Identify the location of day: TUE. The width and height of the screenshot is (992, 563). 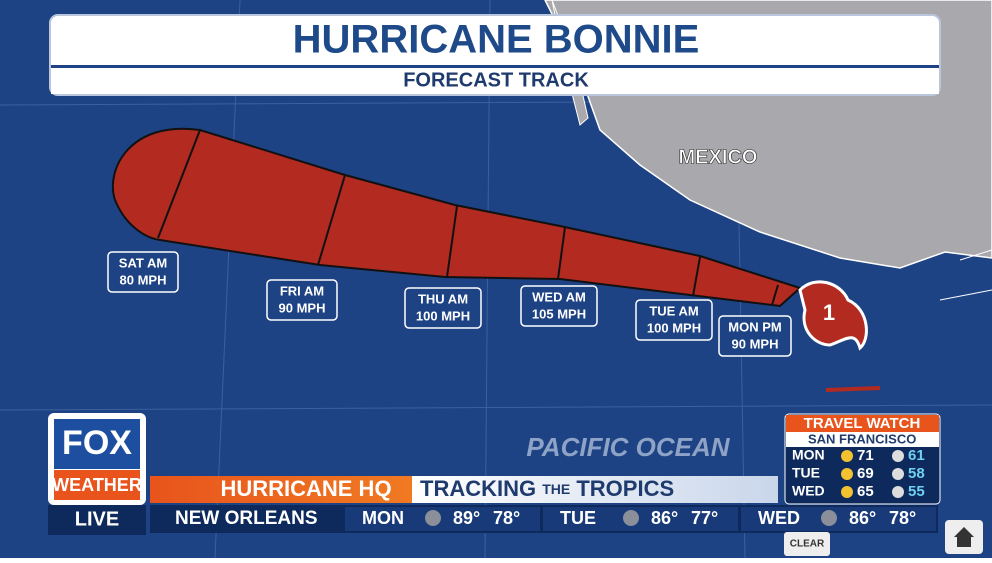
(578, 518).